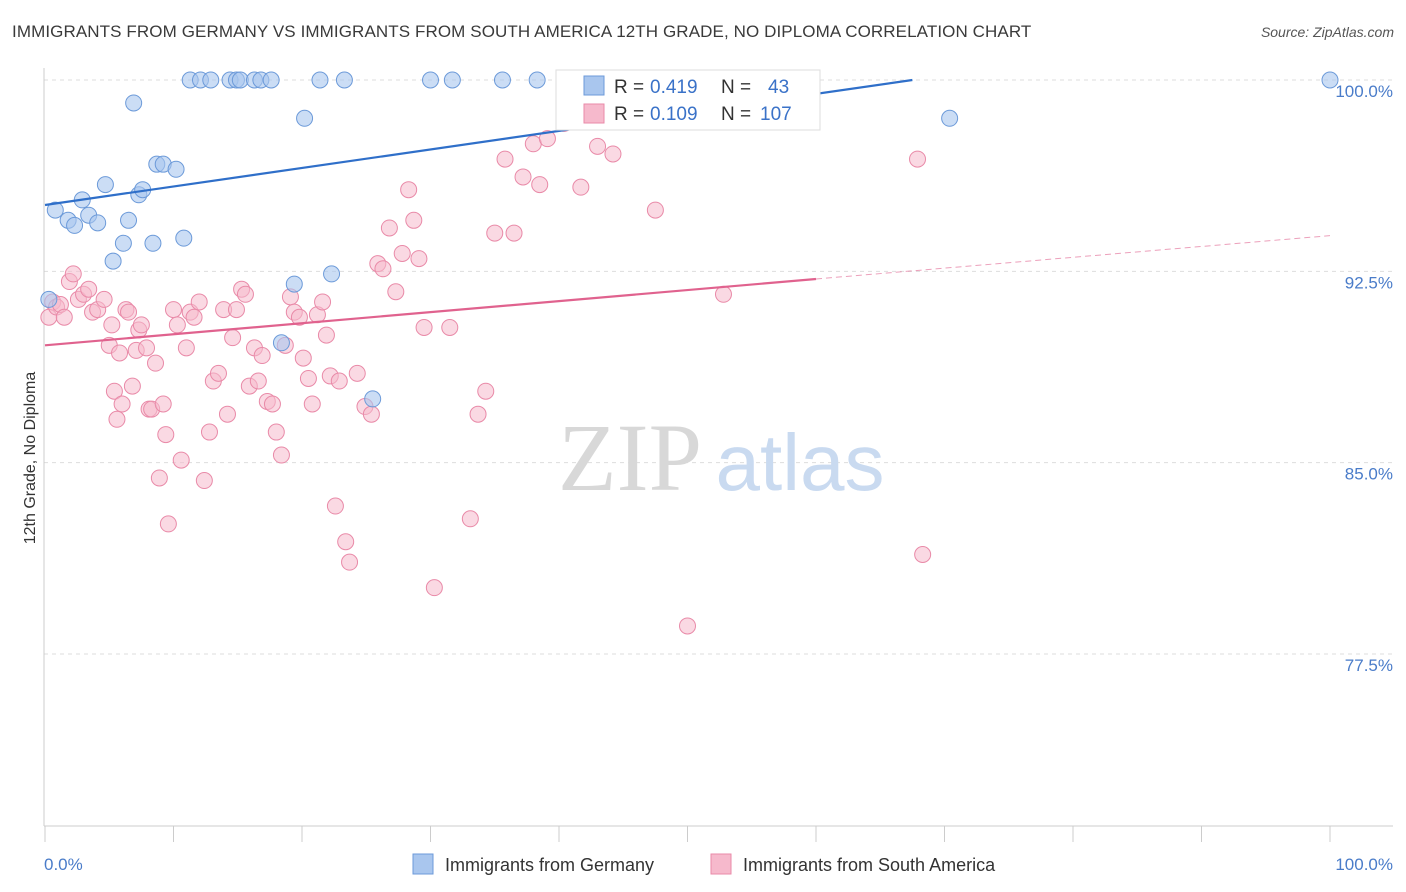 Image resolution: width=1406 pixels, height=892 pixels. I want to click on stat-r-value-germany: 0.419, so click(674, 87).